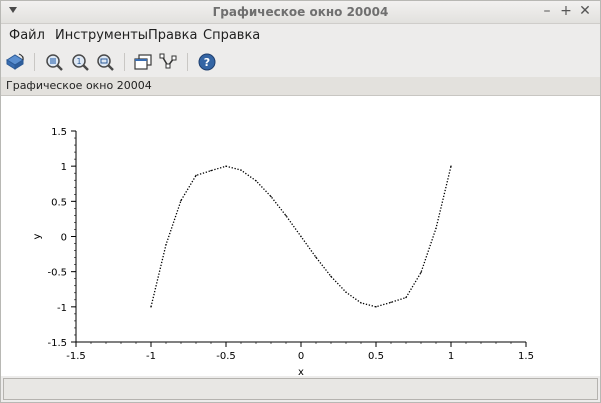 The height and width of the screenshot is (403, 601). What do you see at coordinates (566, 11) in the screenshot?
I see `maximize-button: +` at bounding box center [566, 11].